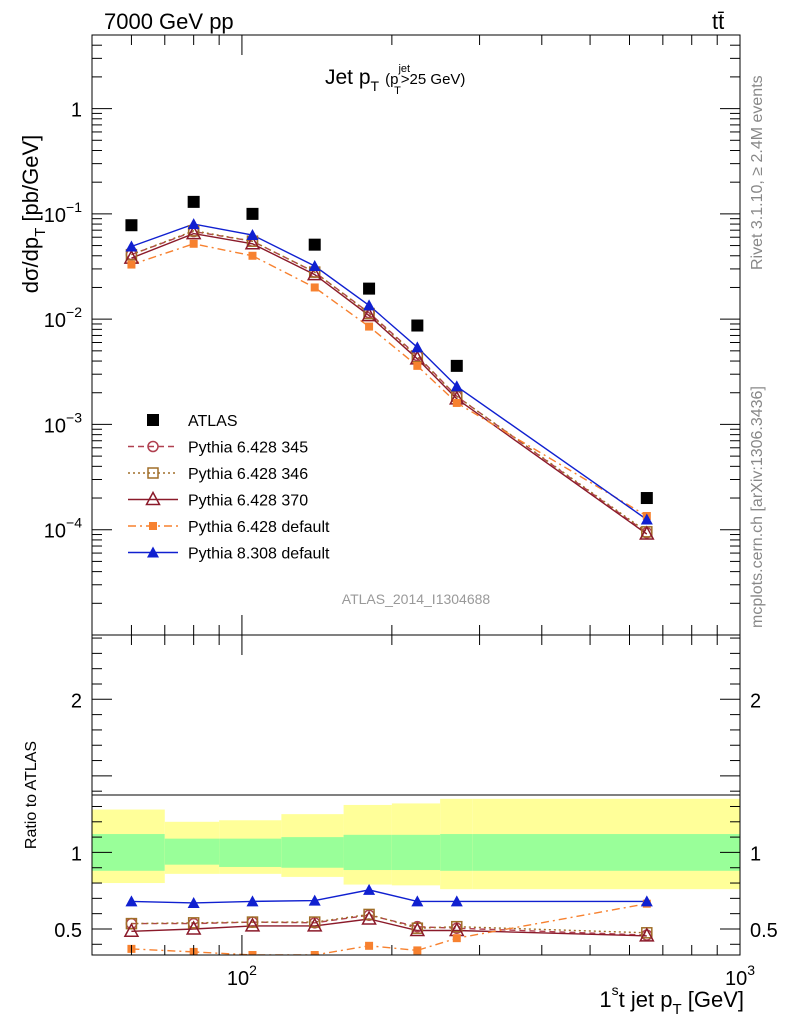  Describe the element at coordinates (30, 181) in the screenshot. I see `ylabel-unit: [pb/GeV]` at that location.